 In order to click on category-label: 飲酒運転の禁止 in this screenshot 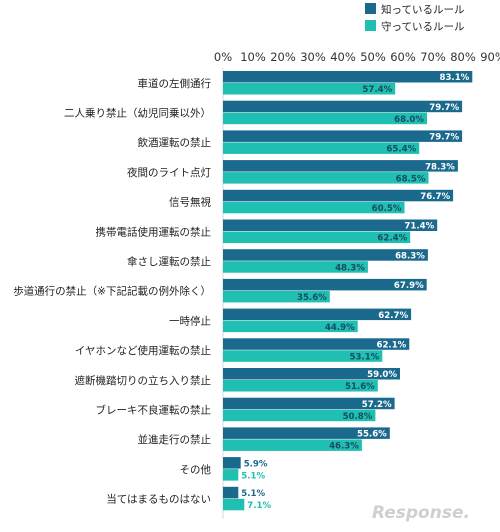, I will do `click(175, 142)`.